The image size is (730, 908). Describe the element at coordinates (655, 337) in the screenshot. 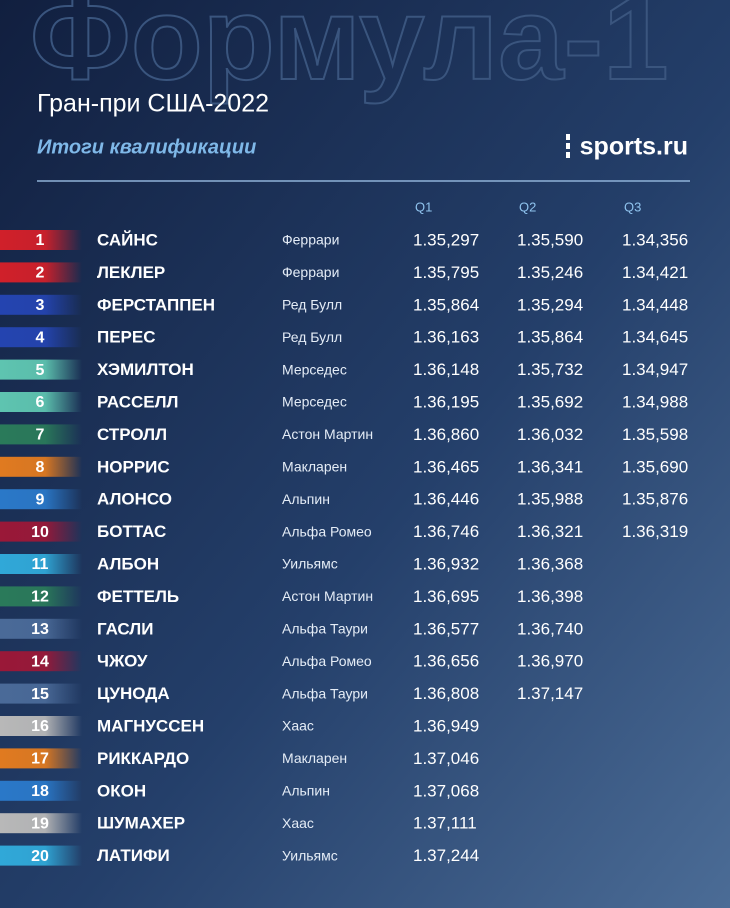

I see `lap-time: 1.34,645` at that location.